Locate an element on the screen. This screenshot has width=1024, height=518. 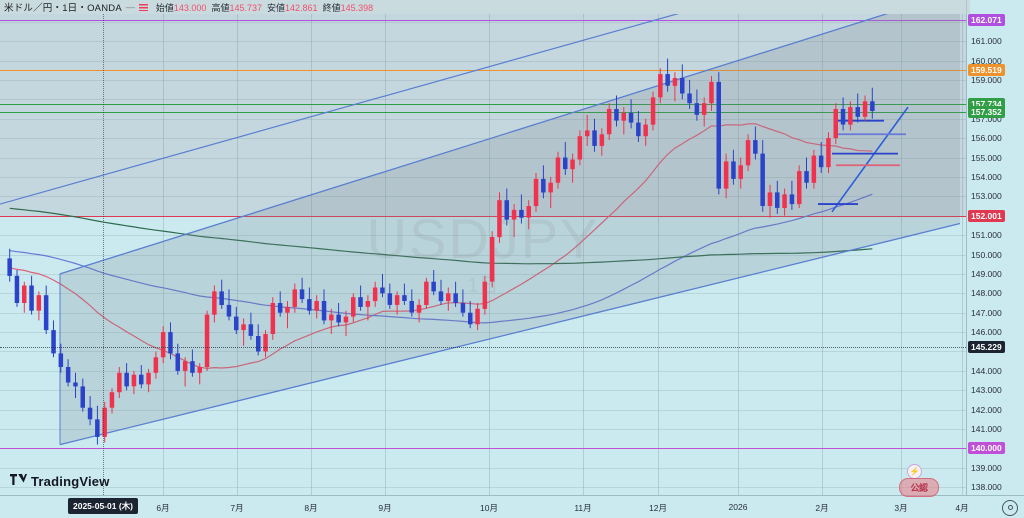
ohlc-value: 145.737 is located at coordinates (245, 7).